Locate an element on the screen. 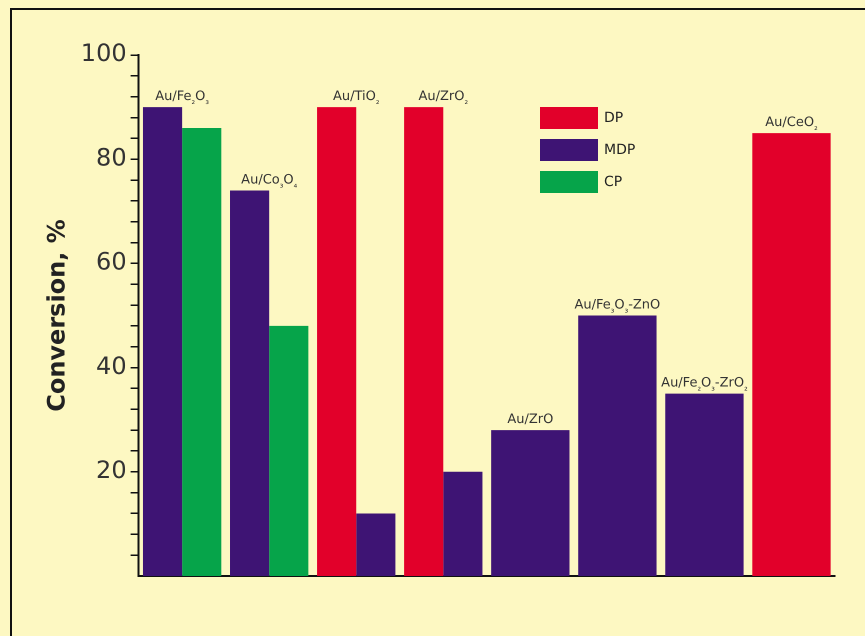  y-tick-label: 40 is located at coordinates (111, 366).